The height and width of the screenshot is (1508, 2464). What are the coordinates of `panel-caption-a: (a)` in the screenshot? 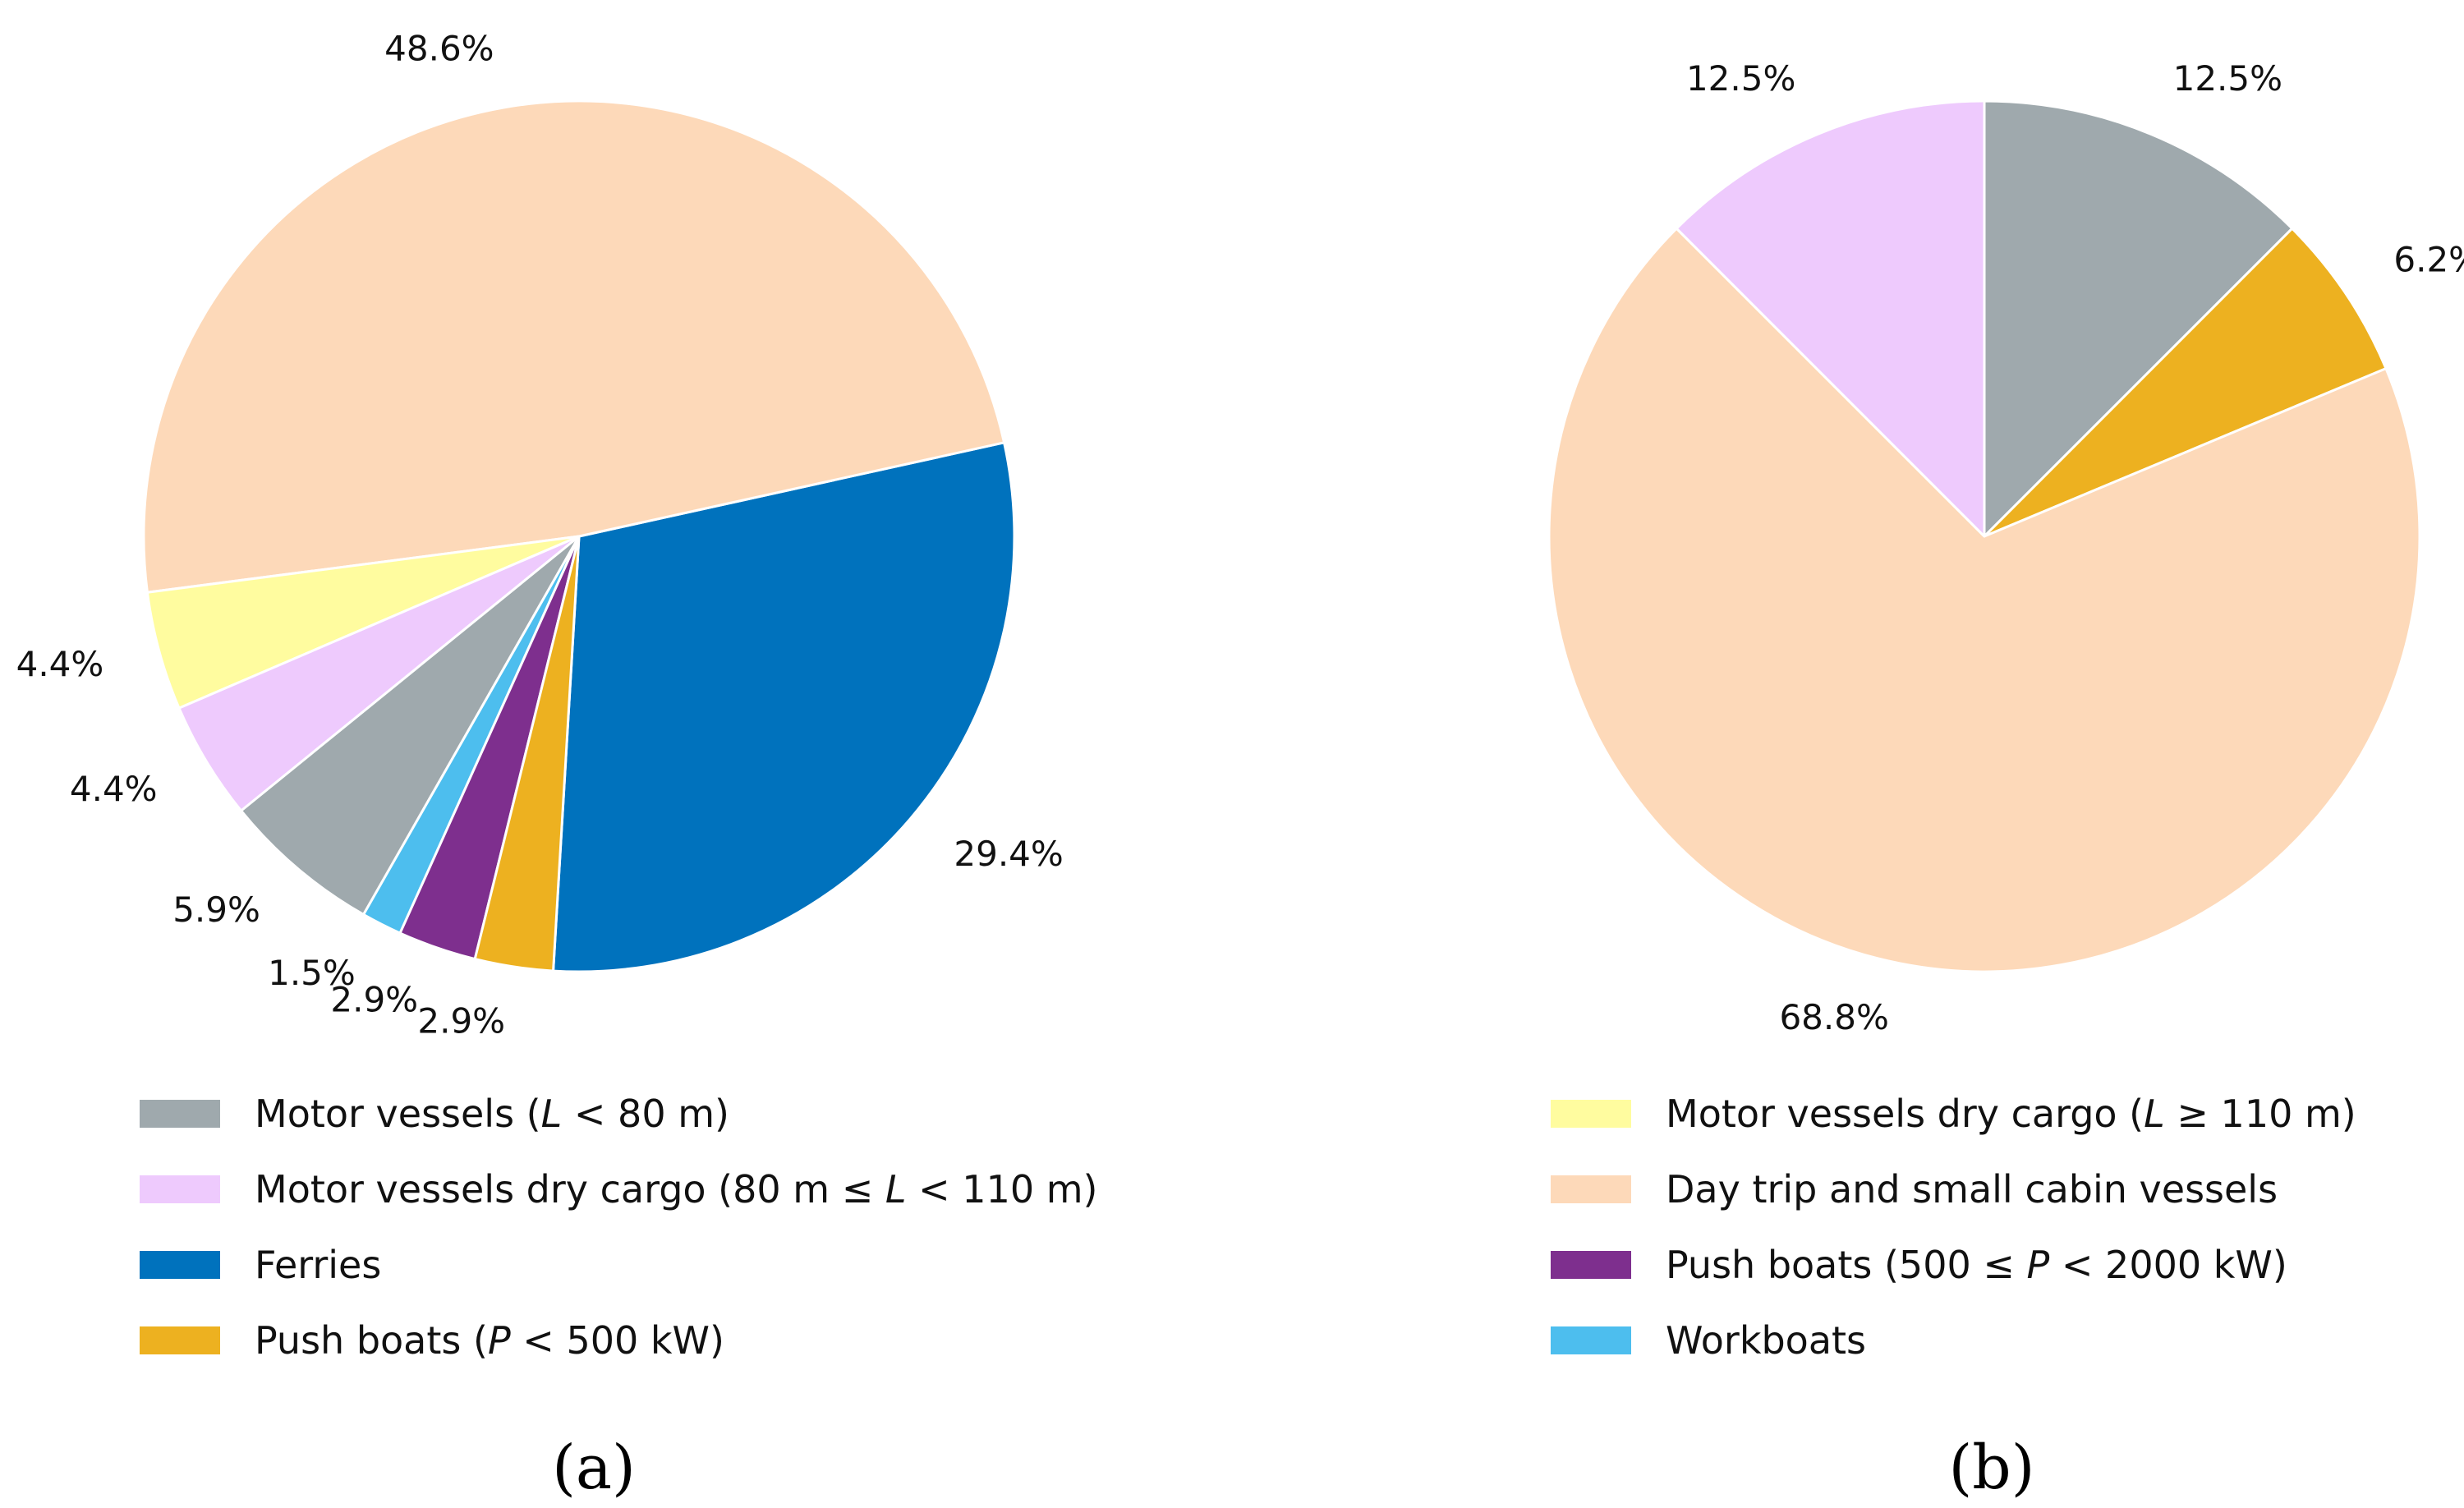 It's located at (594, 1467).